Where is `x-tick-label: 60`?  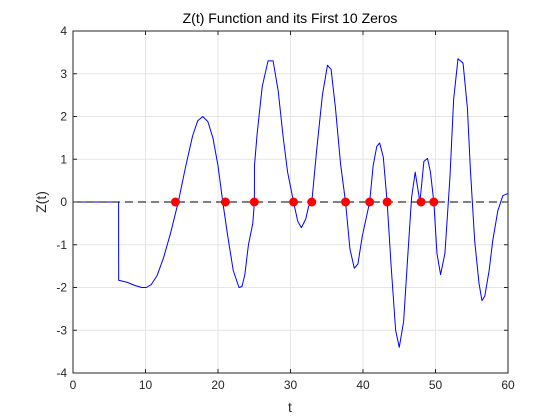
x-tick-label: 60 is located at coordinates (508, 385).